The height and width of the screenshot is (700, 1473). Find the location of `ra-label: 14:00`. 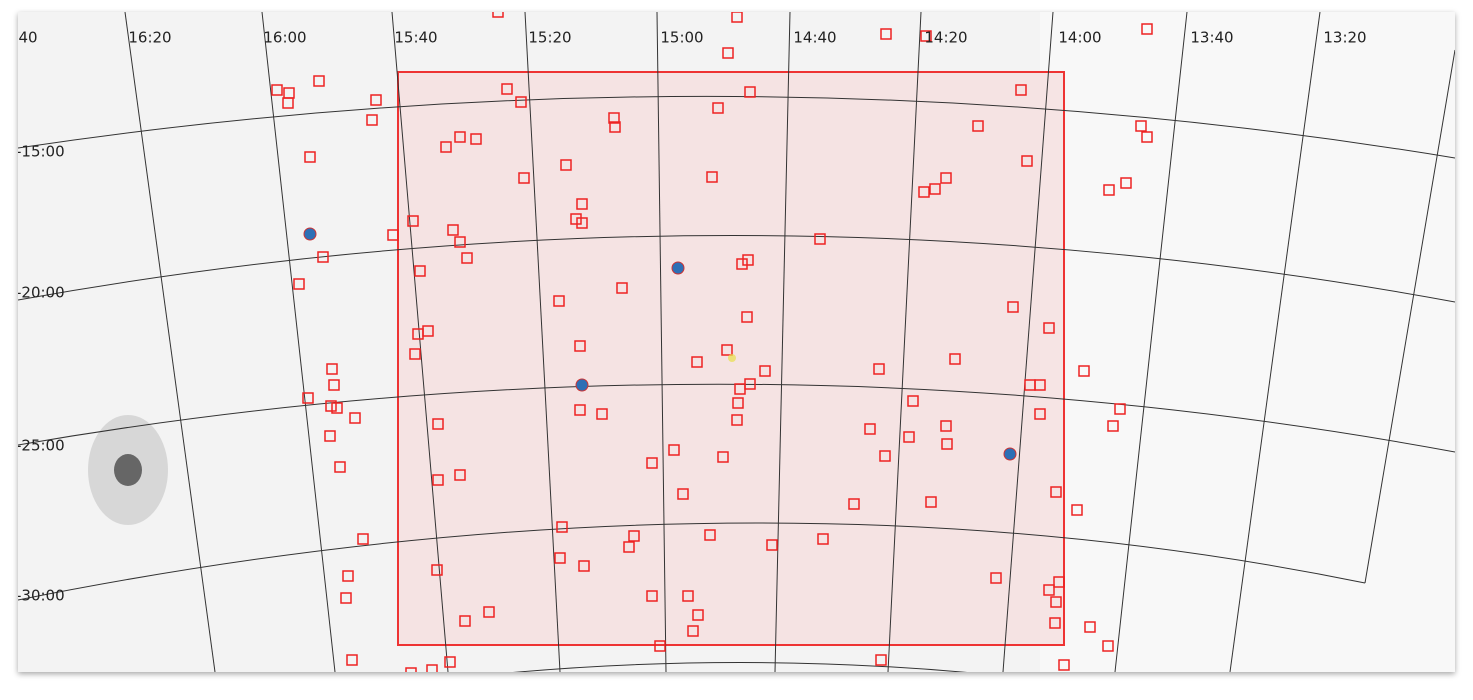

ra-label: 14:00 is located at coordinates (1079, 38).